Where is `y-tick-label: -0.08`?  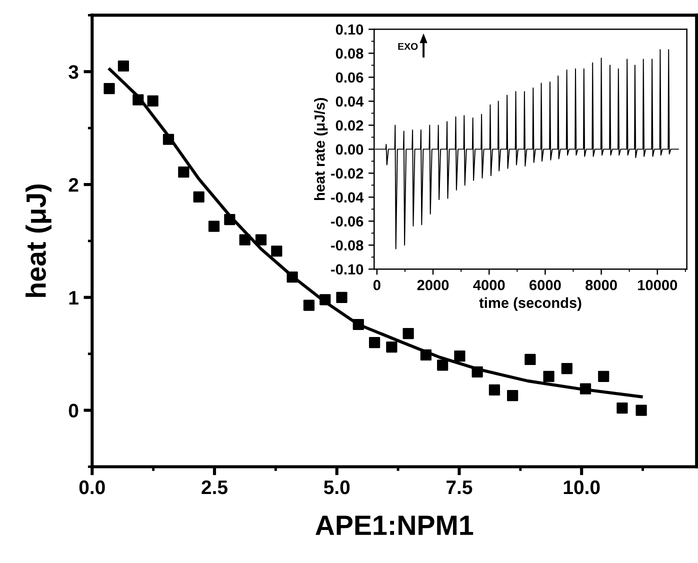
y-tick-label: -0.08 is located at coordinates (347, 245).